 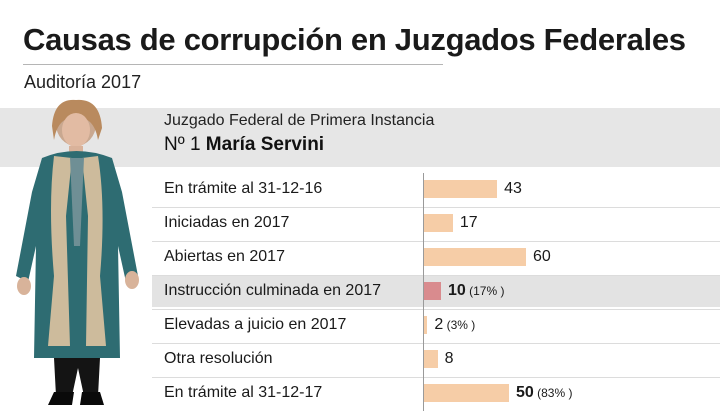 I want to click on bar-value: 10, so click(x=457, y=290).